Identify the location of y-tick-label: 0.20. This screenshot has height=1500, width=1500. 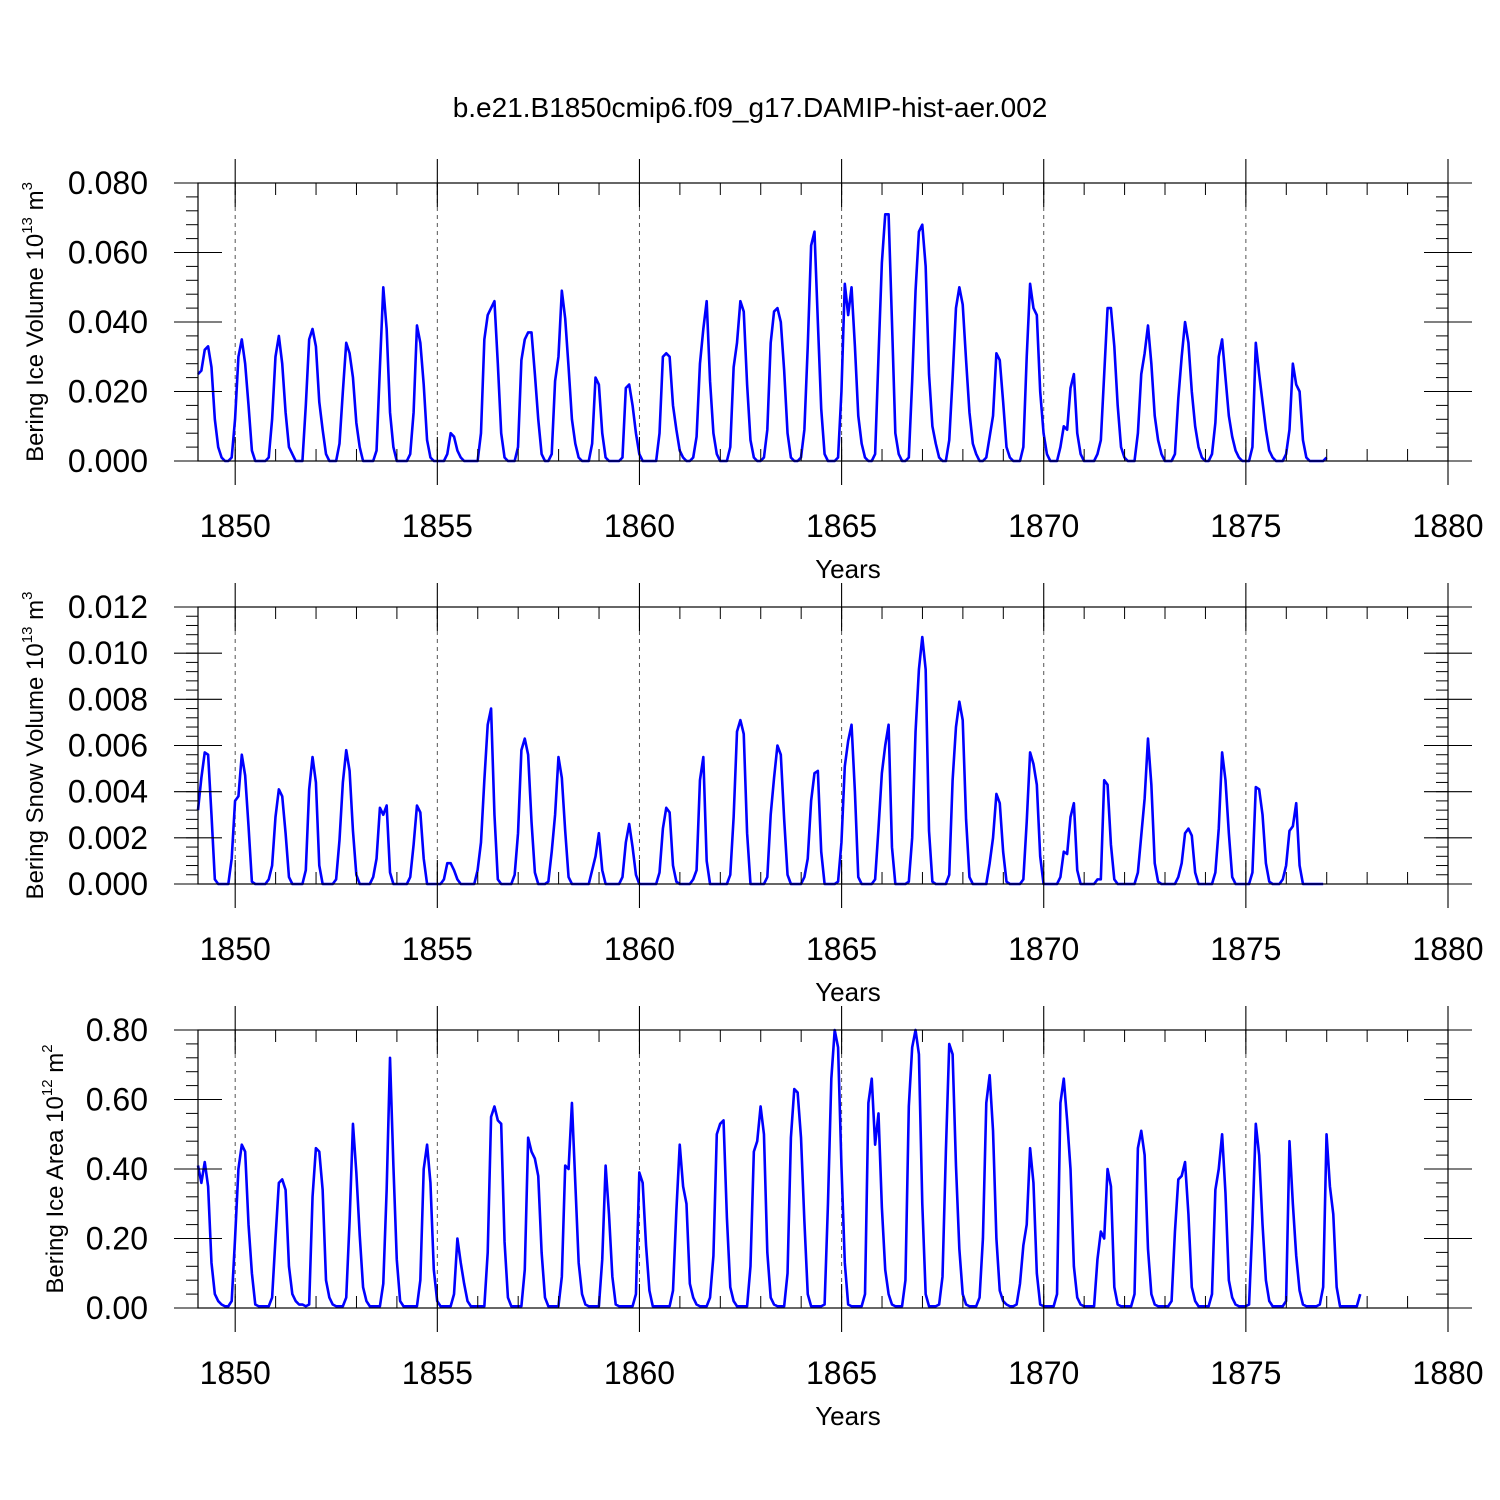
(117, 1239).